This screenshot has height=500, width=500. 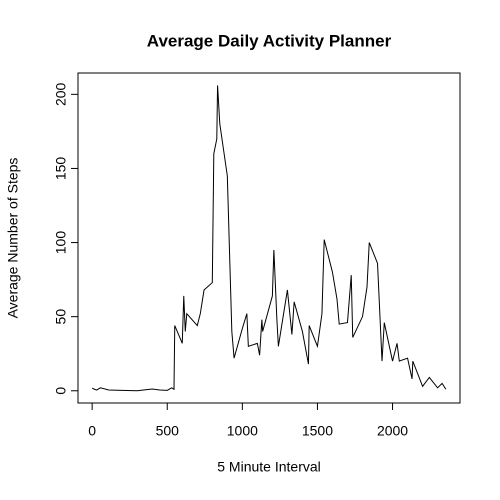 I want to click on y-tick-label: 100, so click(x=61, y=243).